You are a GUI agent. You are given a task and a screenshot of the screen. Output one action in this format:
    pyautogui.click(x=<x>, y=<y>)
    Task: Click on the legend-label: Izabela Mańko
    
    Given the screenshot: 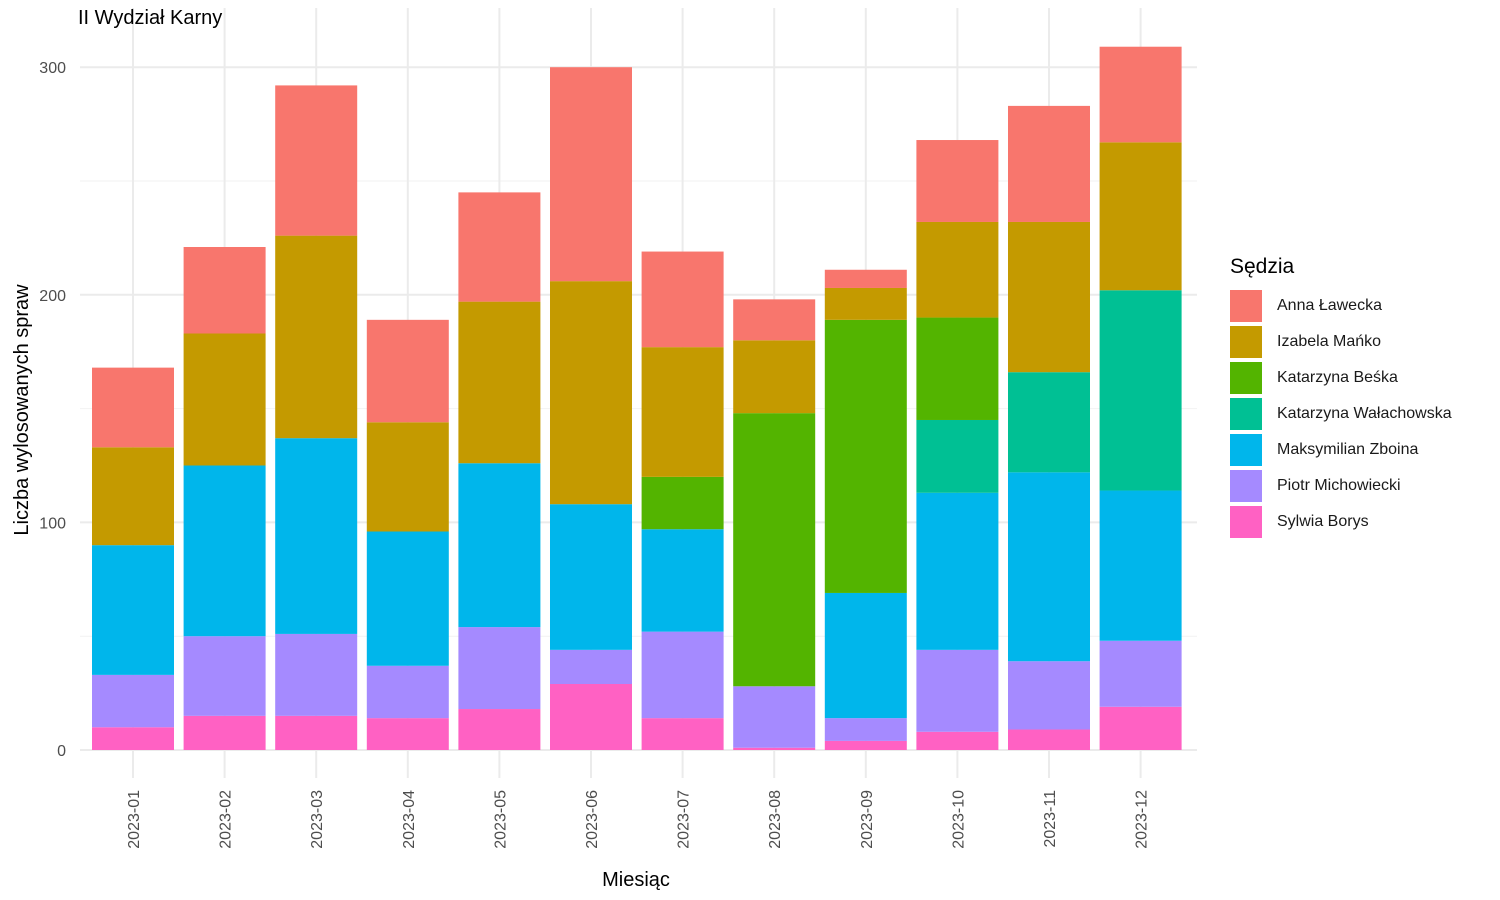 What is the action you would take?
    pyautogui.click(x=1329, y=341)
    